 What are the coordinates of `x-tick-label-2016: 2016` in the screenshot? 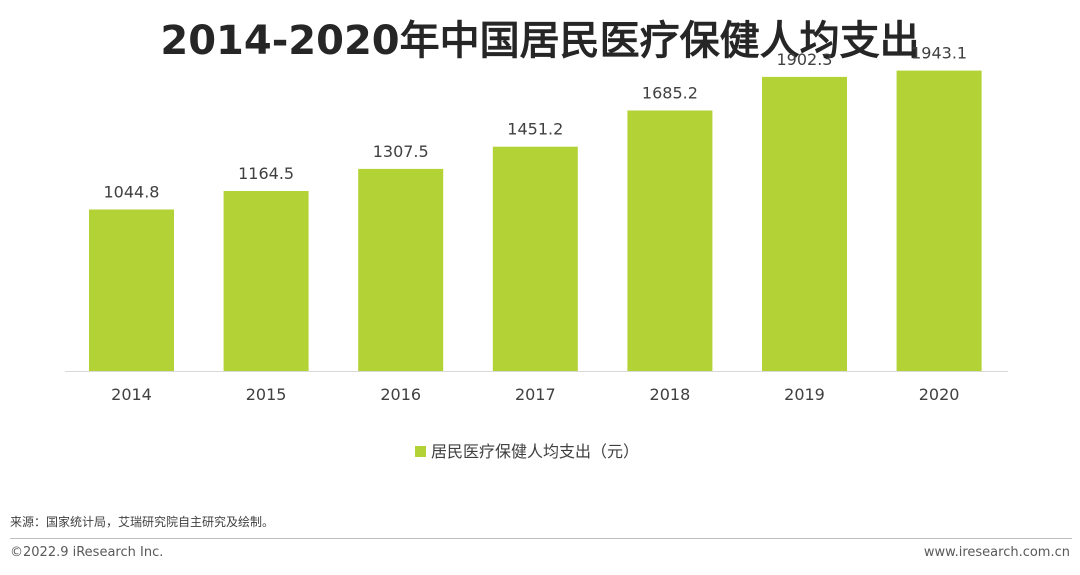 It's located at (400, 394).